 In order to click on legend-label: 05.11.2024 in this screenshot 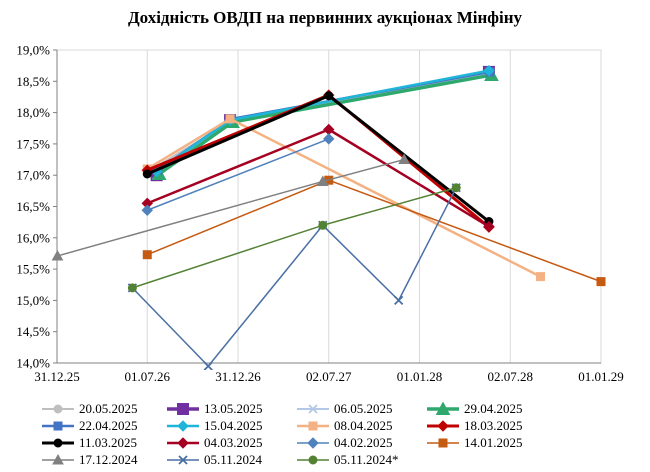, I will do `click(233, 459)`.